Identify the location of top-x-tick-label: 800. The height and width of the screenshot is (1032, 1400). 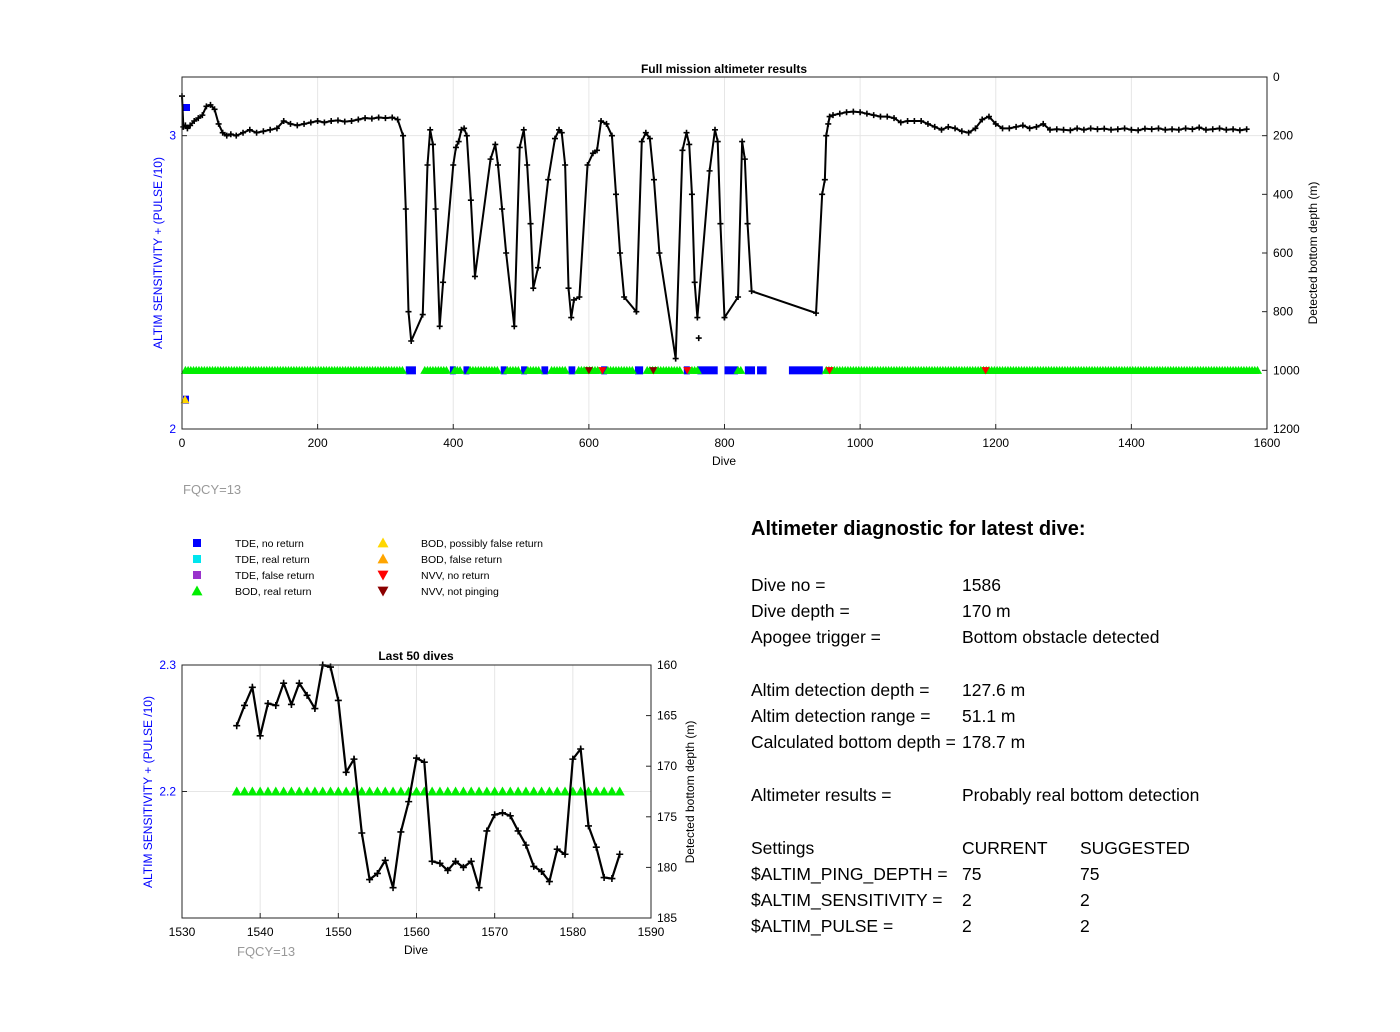
(724, 443).